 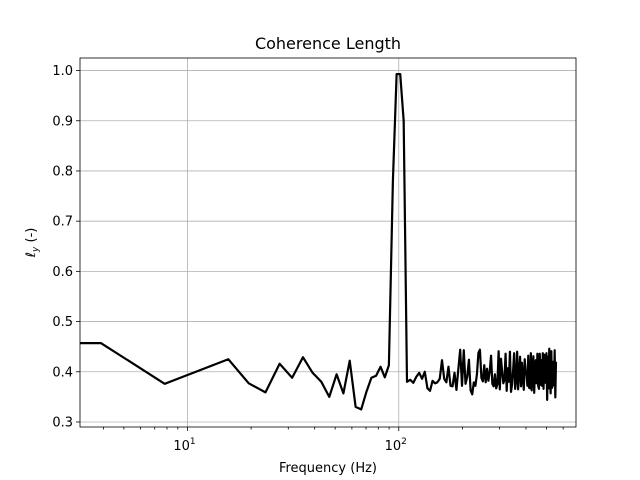 I want to click on chart-title: Coherence Length, so click(x=328, y=43).